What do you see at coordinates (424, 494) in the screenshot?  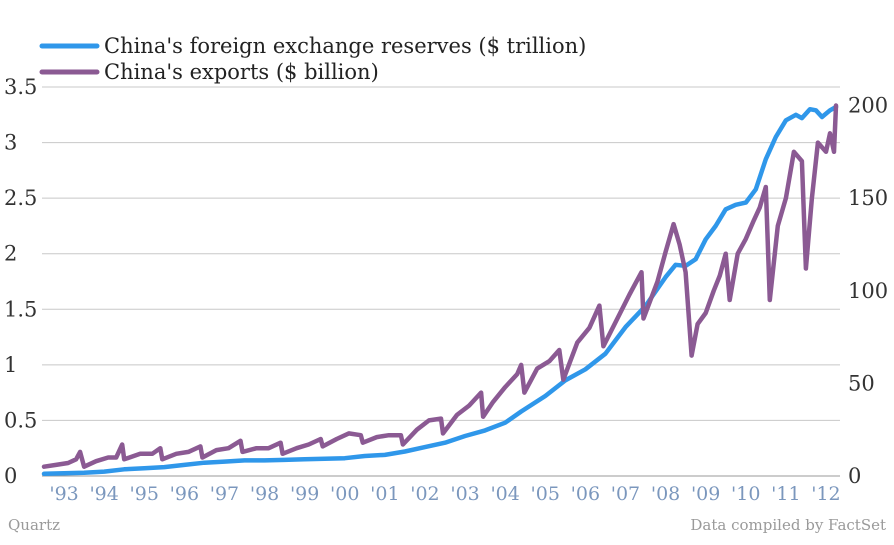 I see `x-tick-label: '02` at bounding box center [424, 494].